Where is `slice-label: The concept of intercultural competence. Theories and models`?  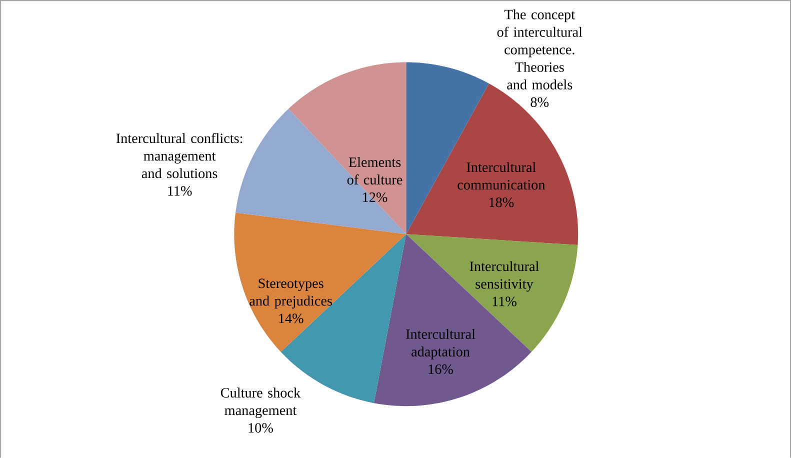
slice-label: The concept of intercultural competence. Theories and models is located at coordinates (539, 49).